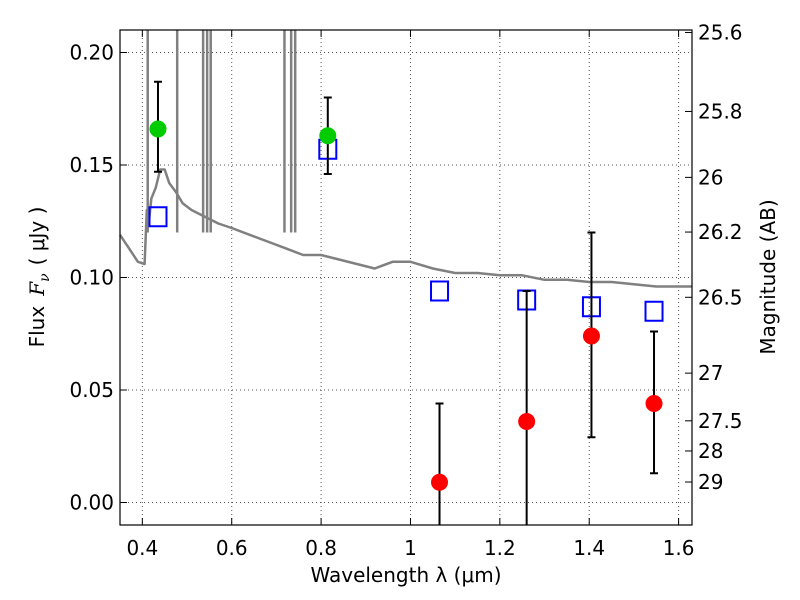  I want to click on sed-template-line, so click(405, 228).